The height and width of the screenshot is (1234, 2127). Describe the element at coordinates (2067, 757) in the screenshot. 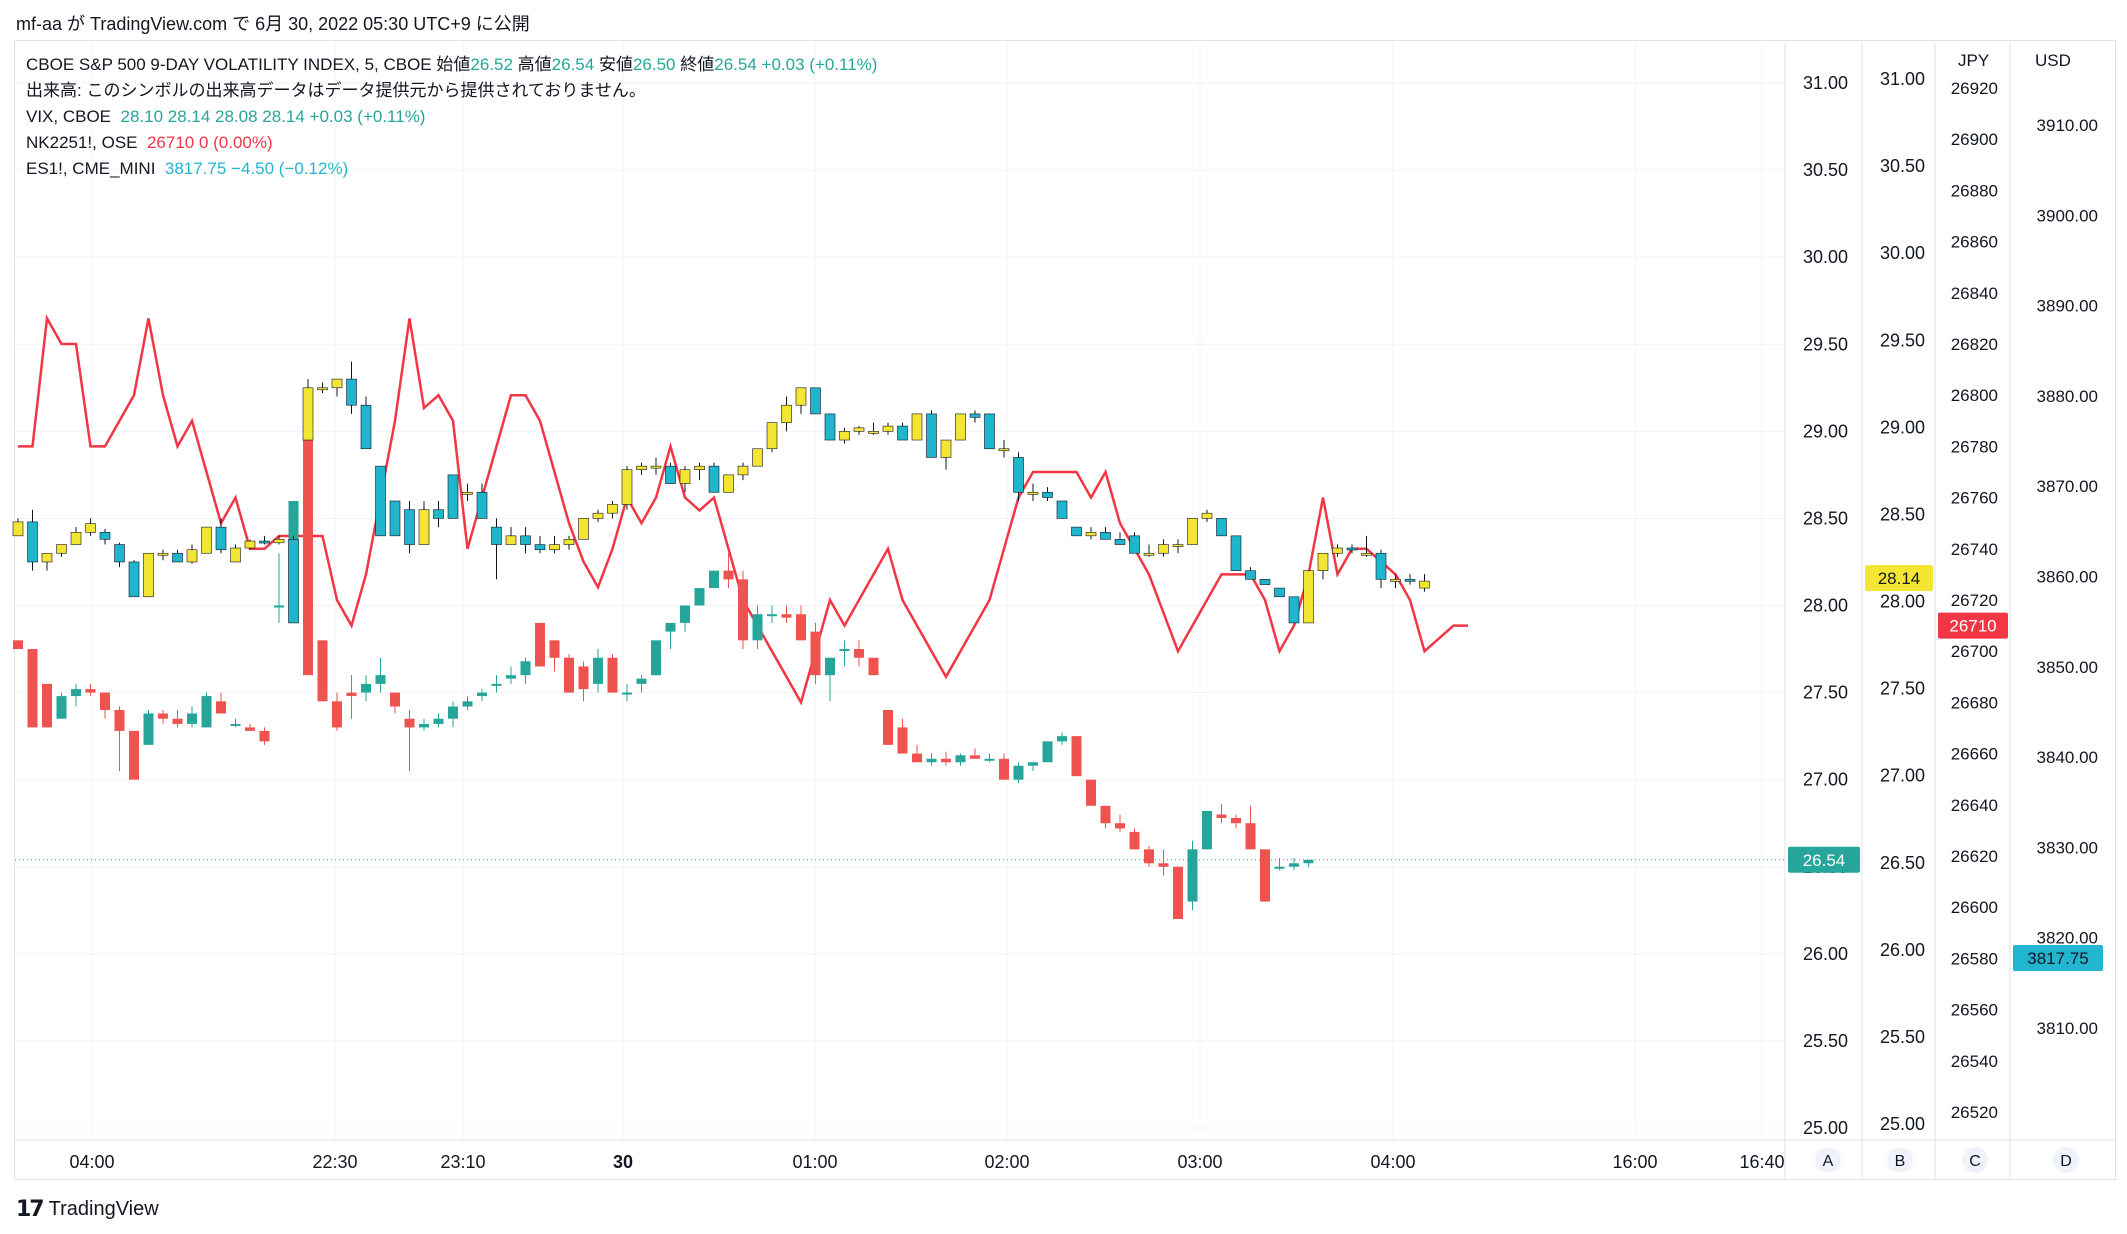

I see `axis-d-tick: 3840.00` at that location.